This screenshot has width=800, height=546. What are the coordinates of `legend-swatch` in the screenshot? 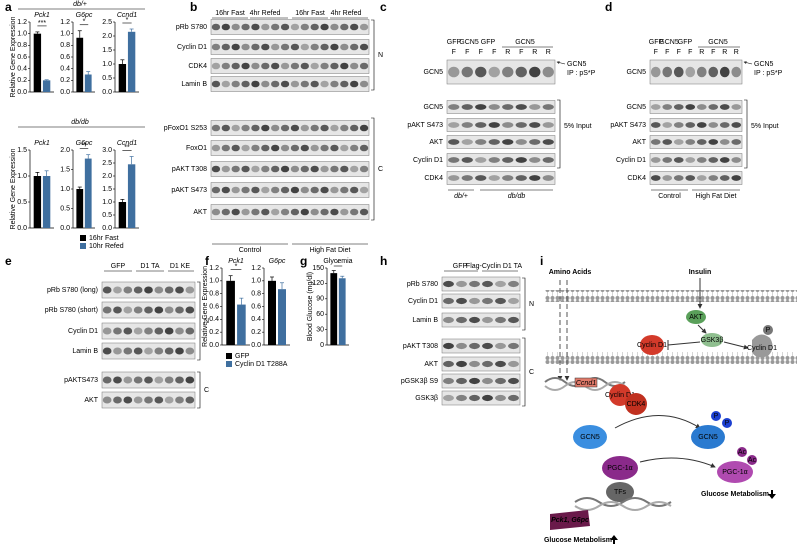 It's located at (229, 364).